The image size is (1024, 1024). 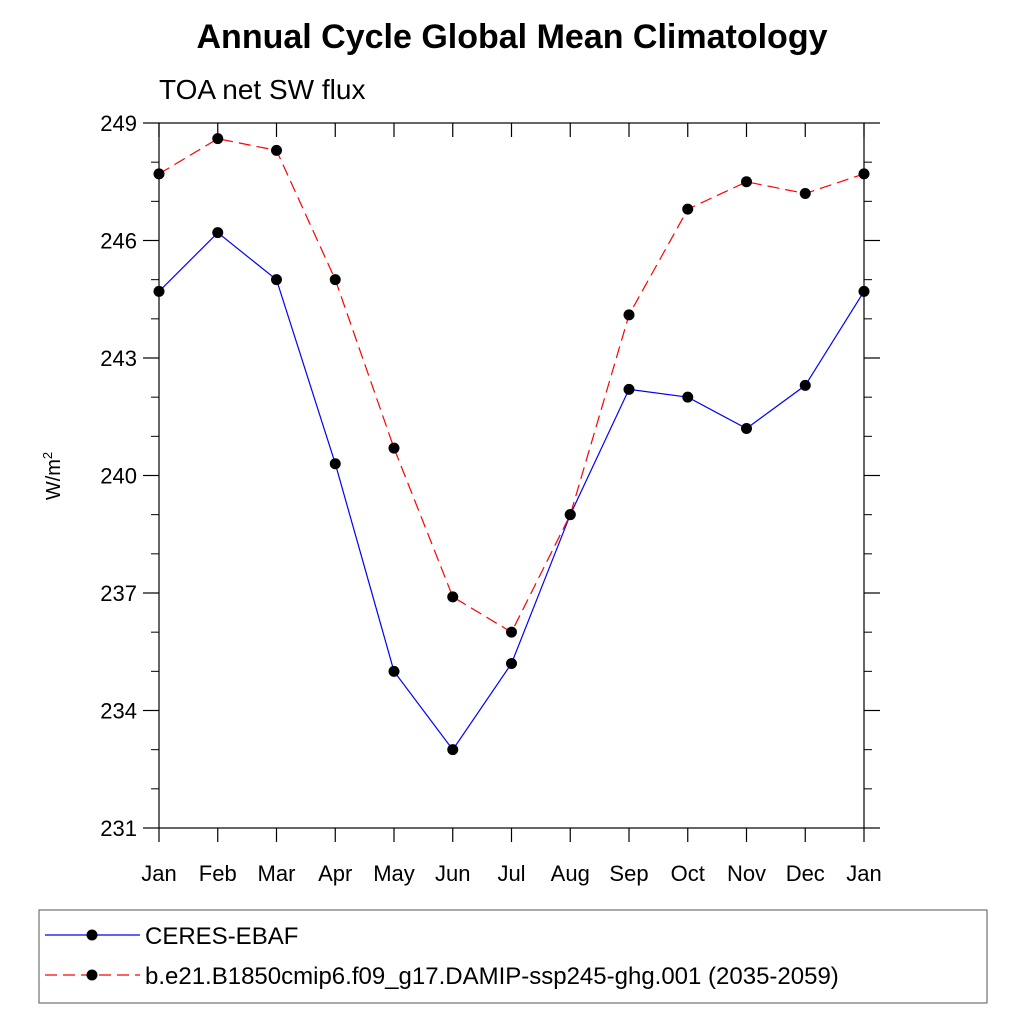 I want to click on panel-subtitle: TOA net SW flux, so click(x=262, y=89).